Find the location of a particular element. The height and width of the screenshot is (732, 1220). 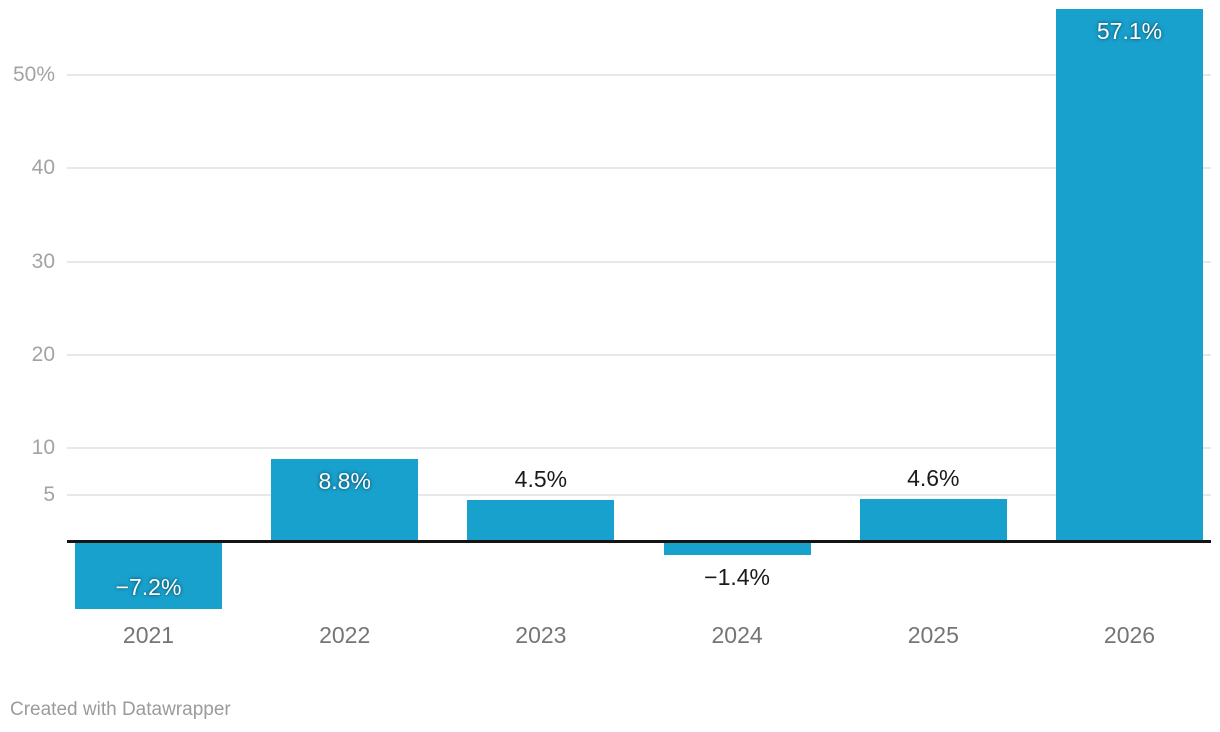

datawrapper-credit-link: Created with Datawrapper is located at coordinates (120, 709).